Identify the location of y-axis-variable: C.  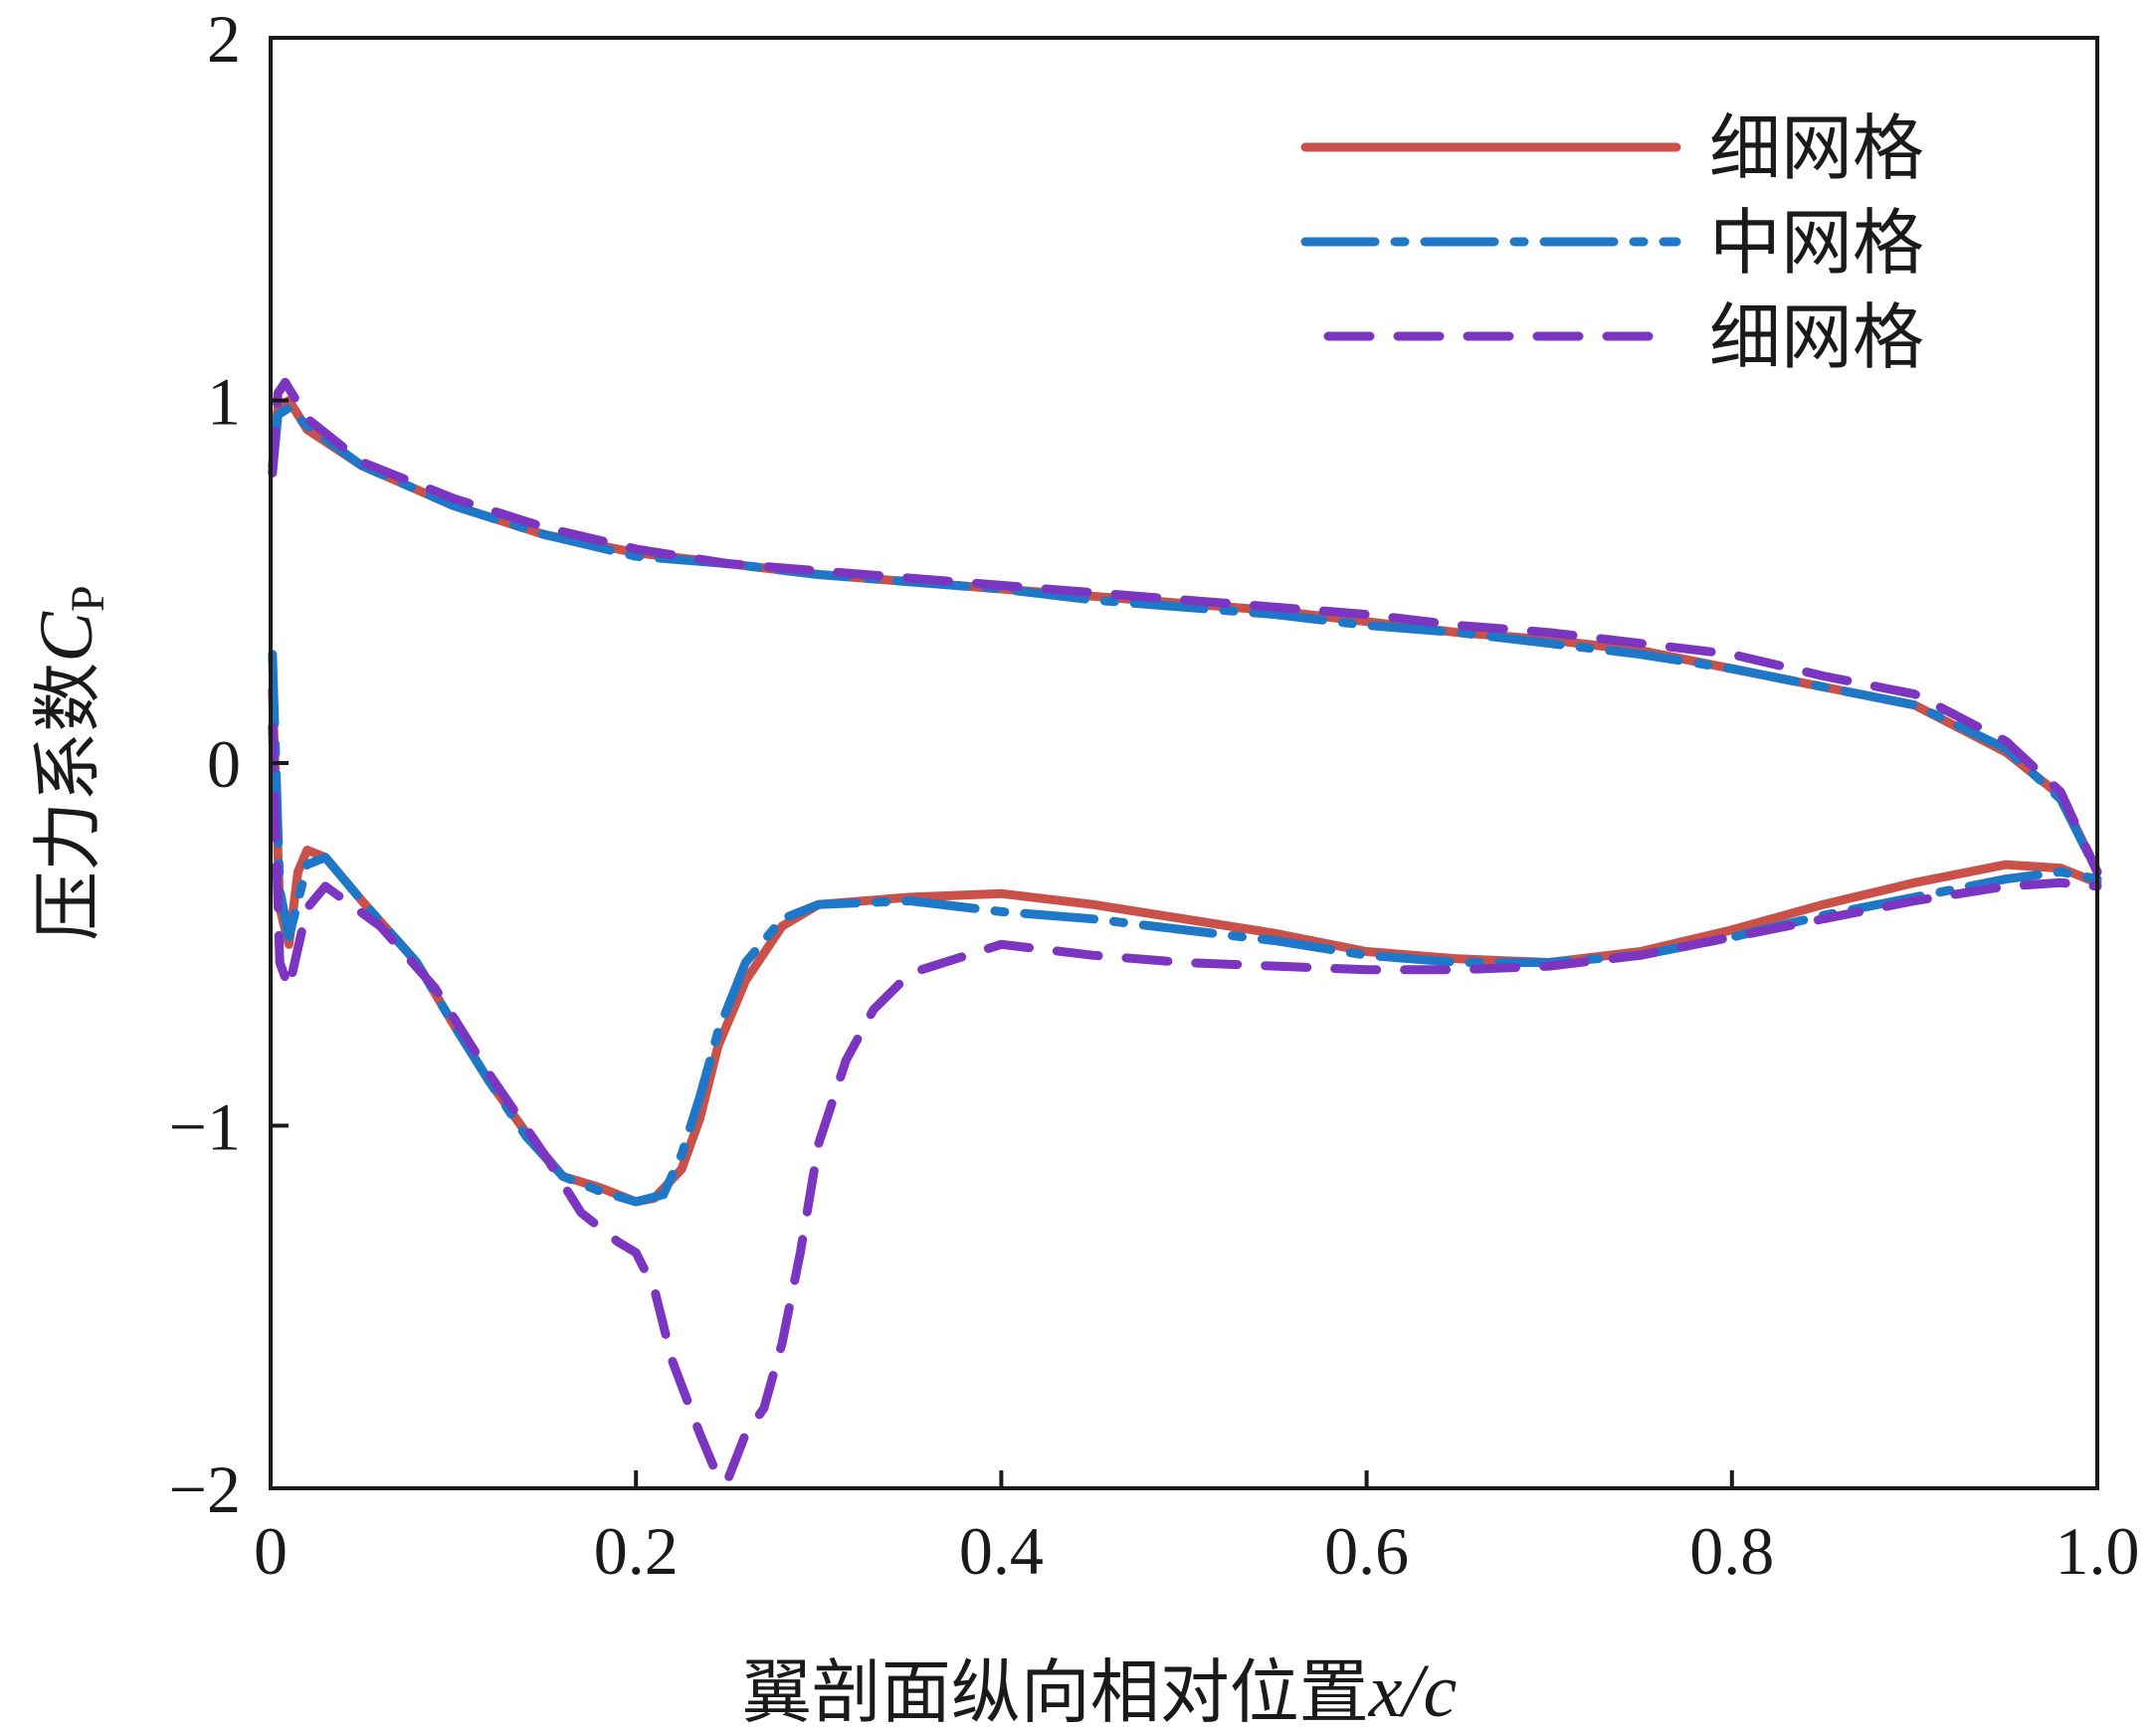
(66, 637).